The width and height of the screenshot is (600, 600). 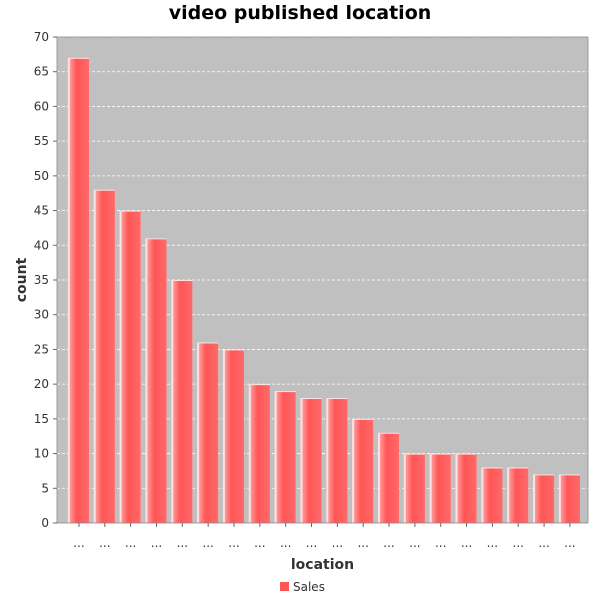 What do you see at coordinates (41, 349) in the screenshot?
I see `y-tick-label: 25` at bounding box center [41, 349].